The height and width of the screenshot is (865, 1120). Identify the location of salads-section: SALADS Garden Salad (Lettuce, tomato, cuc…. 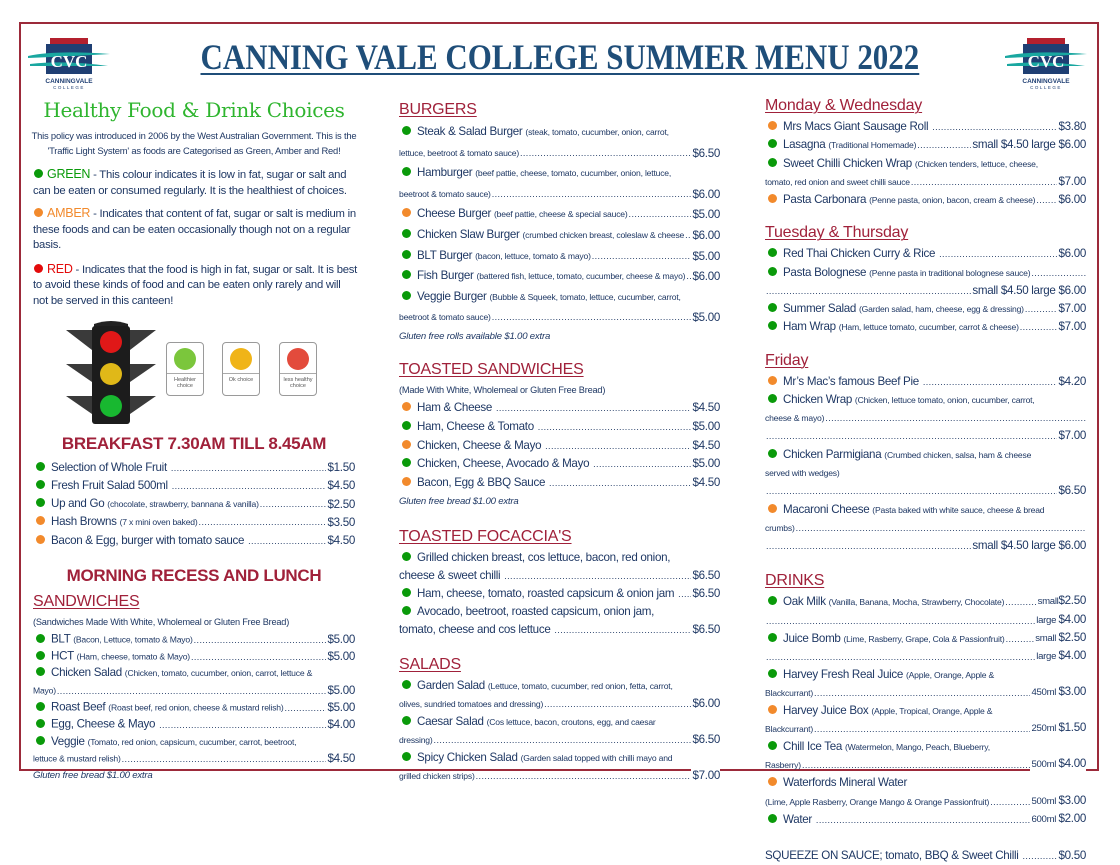
(559, 720).